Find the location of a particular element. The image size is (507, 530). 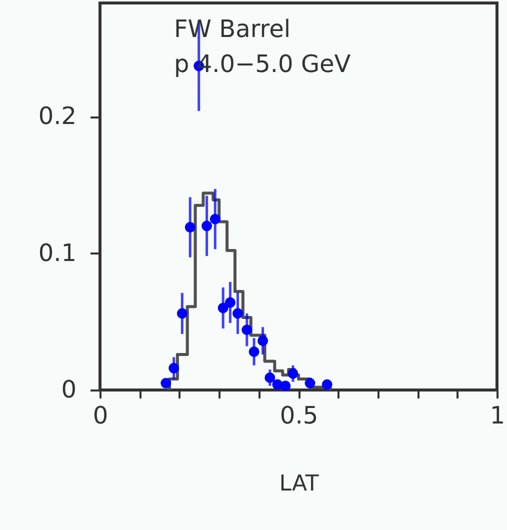

x-tick-label: 0.5 is located at coordinates (299, 416).